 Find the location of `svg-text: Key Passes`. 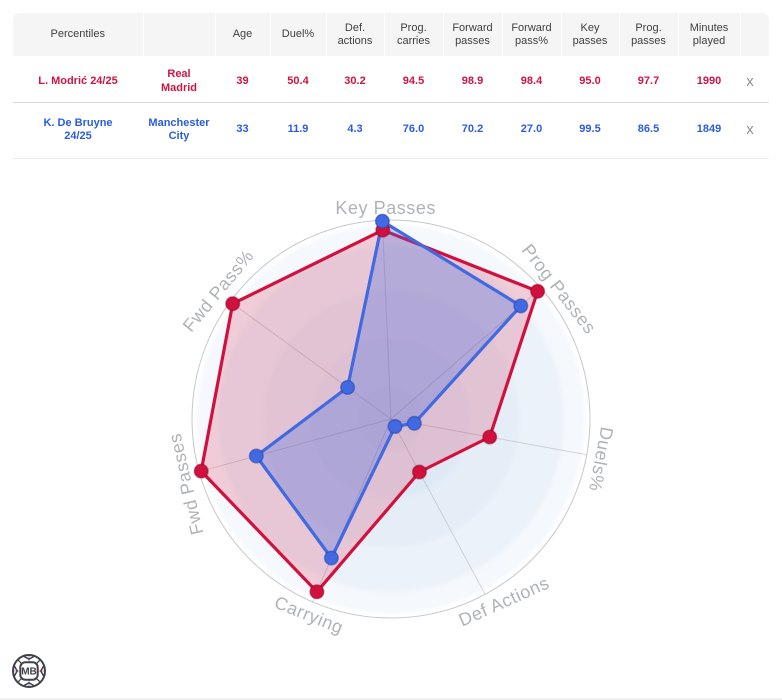

svg-text: Key Passes is located at coordinates (385, 208).